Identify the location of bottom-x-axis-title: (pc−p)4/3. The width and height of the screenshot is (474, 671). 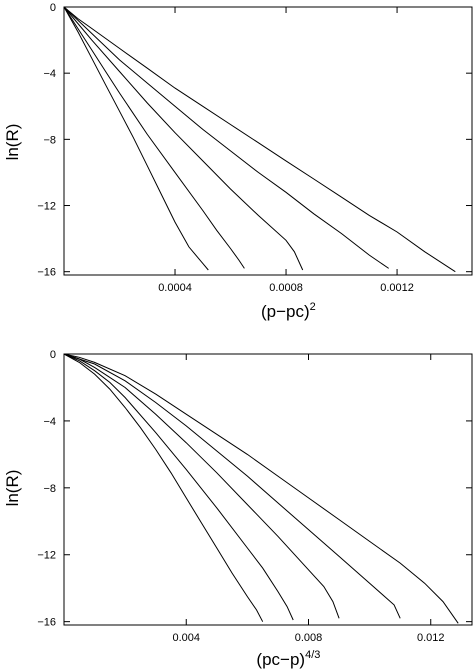
(288, 659).